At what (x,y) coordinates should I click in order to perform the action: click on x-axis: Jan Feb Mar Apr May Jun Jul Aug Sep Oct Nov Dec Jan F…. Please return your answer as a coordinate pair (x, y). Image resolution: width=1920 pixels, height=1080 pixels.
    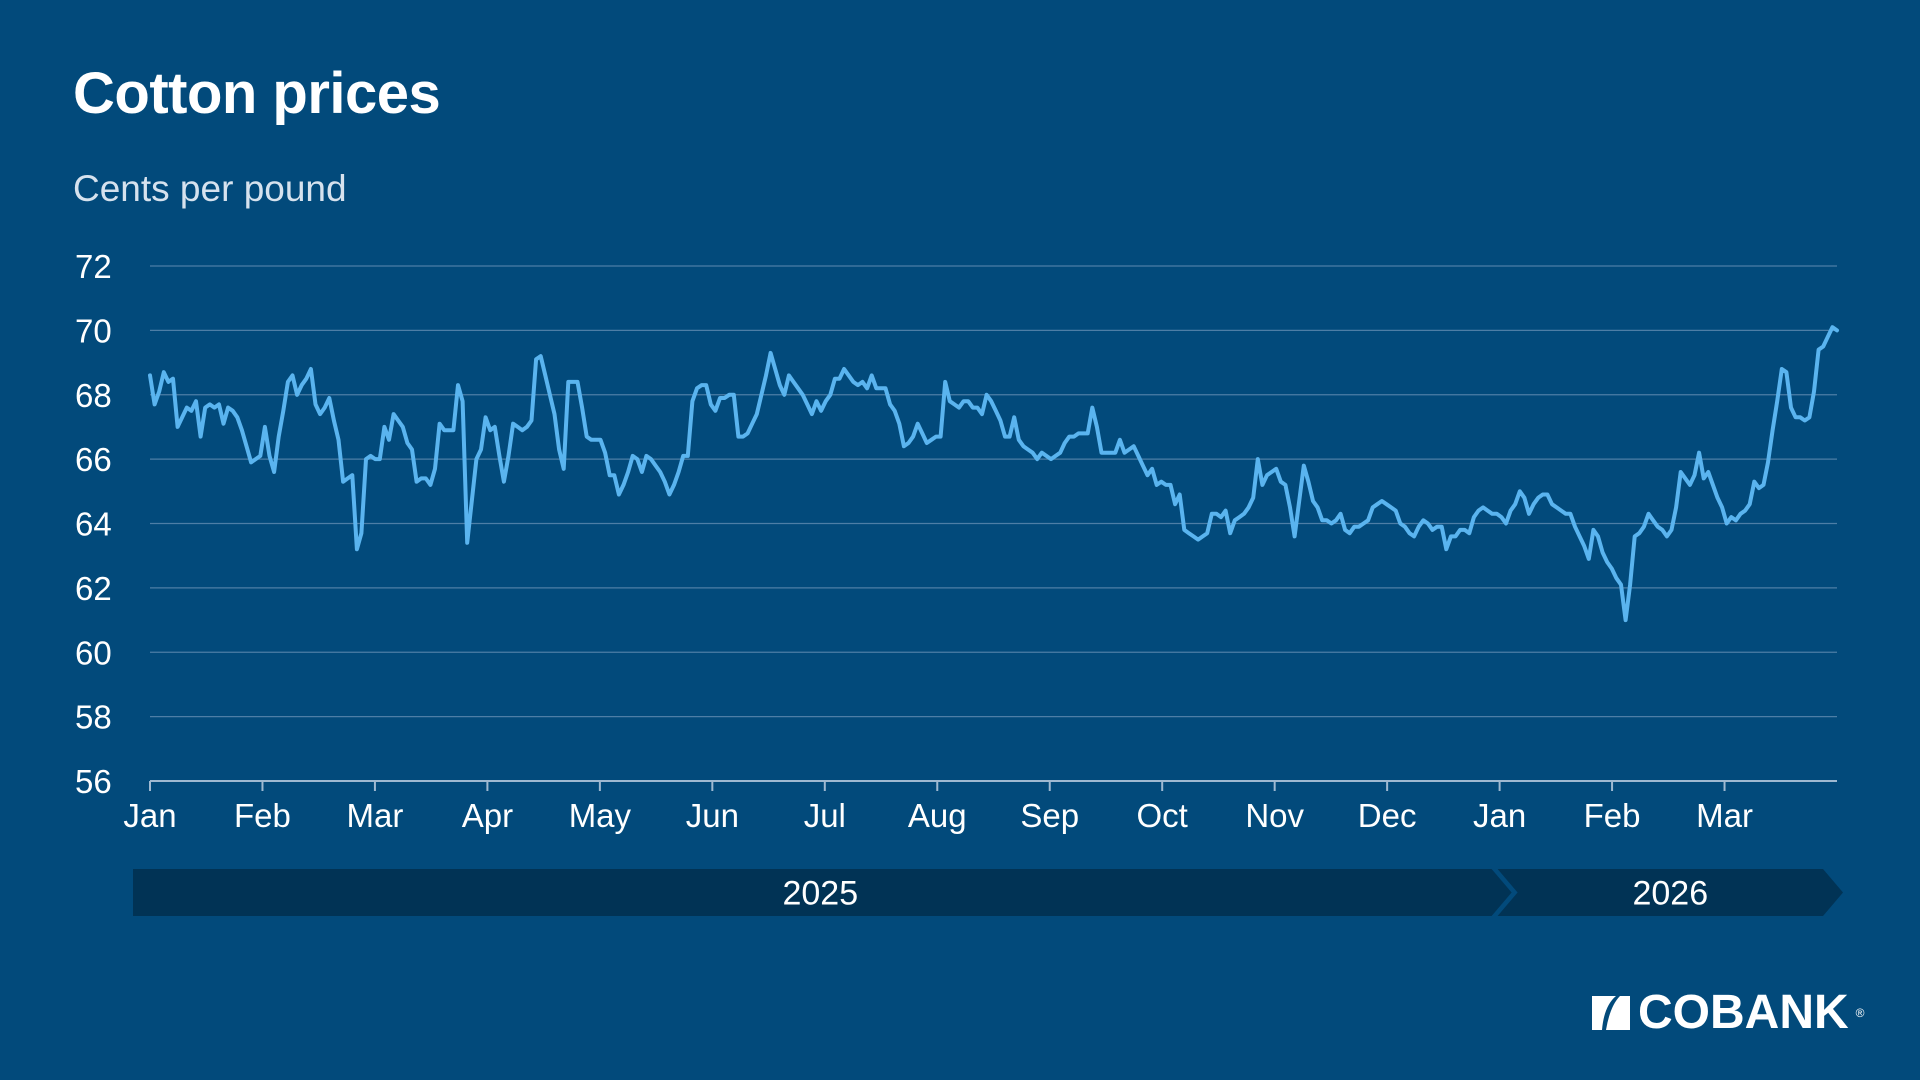
    Looking at the image, I should click on (980, 807).